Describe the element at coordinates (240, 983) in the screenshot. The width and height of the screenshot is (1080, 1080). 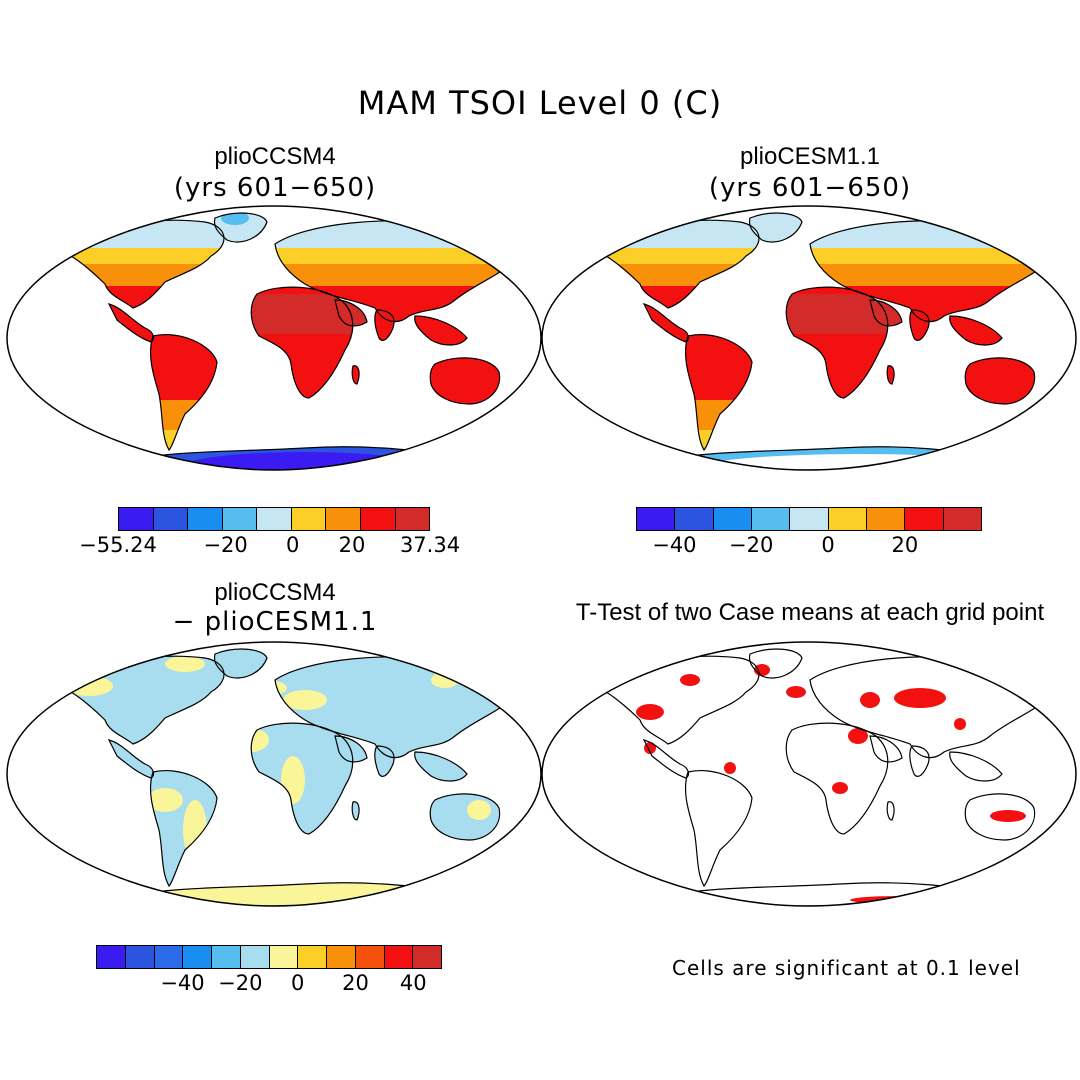
I see `cb3-tick-label: −20` at that location.